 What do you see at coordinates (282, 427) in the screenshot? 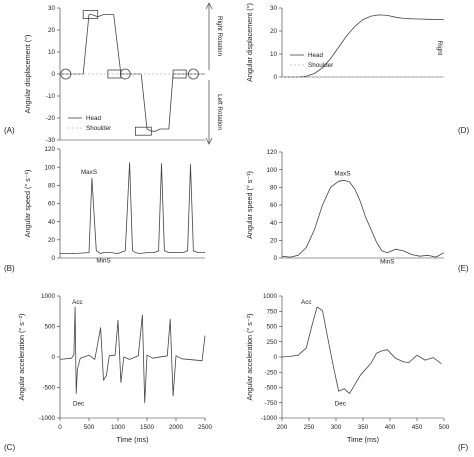
I see `x-tick-label: 200` at bounding box center [282, 427].